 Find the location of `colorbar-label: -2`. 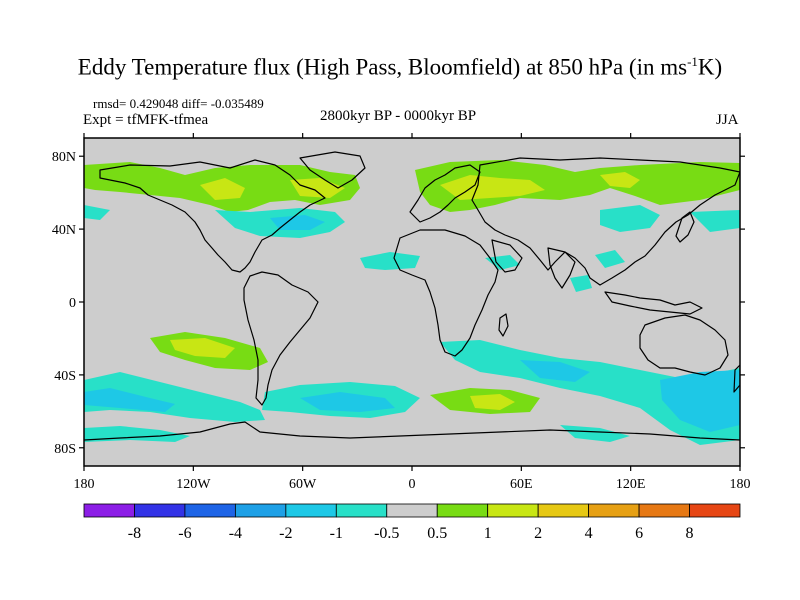

colorbar-label: -2 is located at coordinates (285, 533).